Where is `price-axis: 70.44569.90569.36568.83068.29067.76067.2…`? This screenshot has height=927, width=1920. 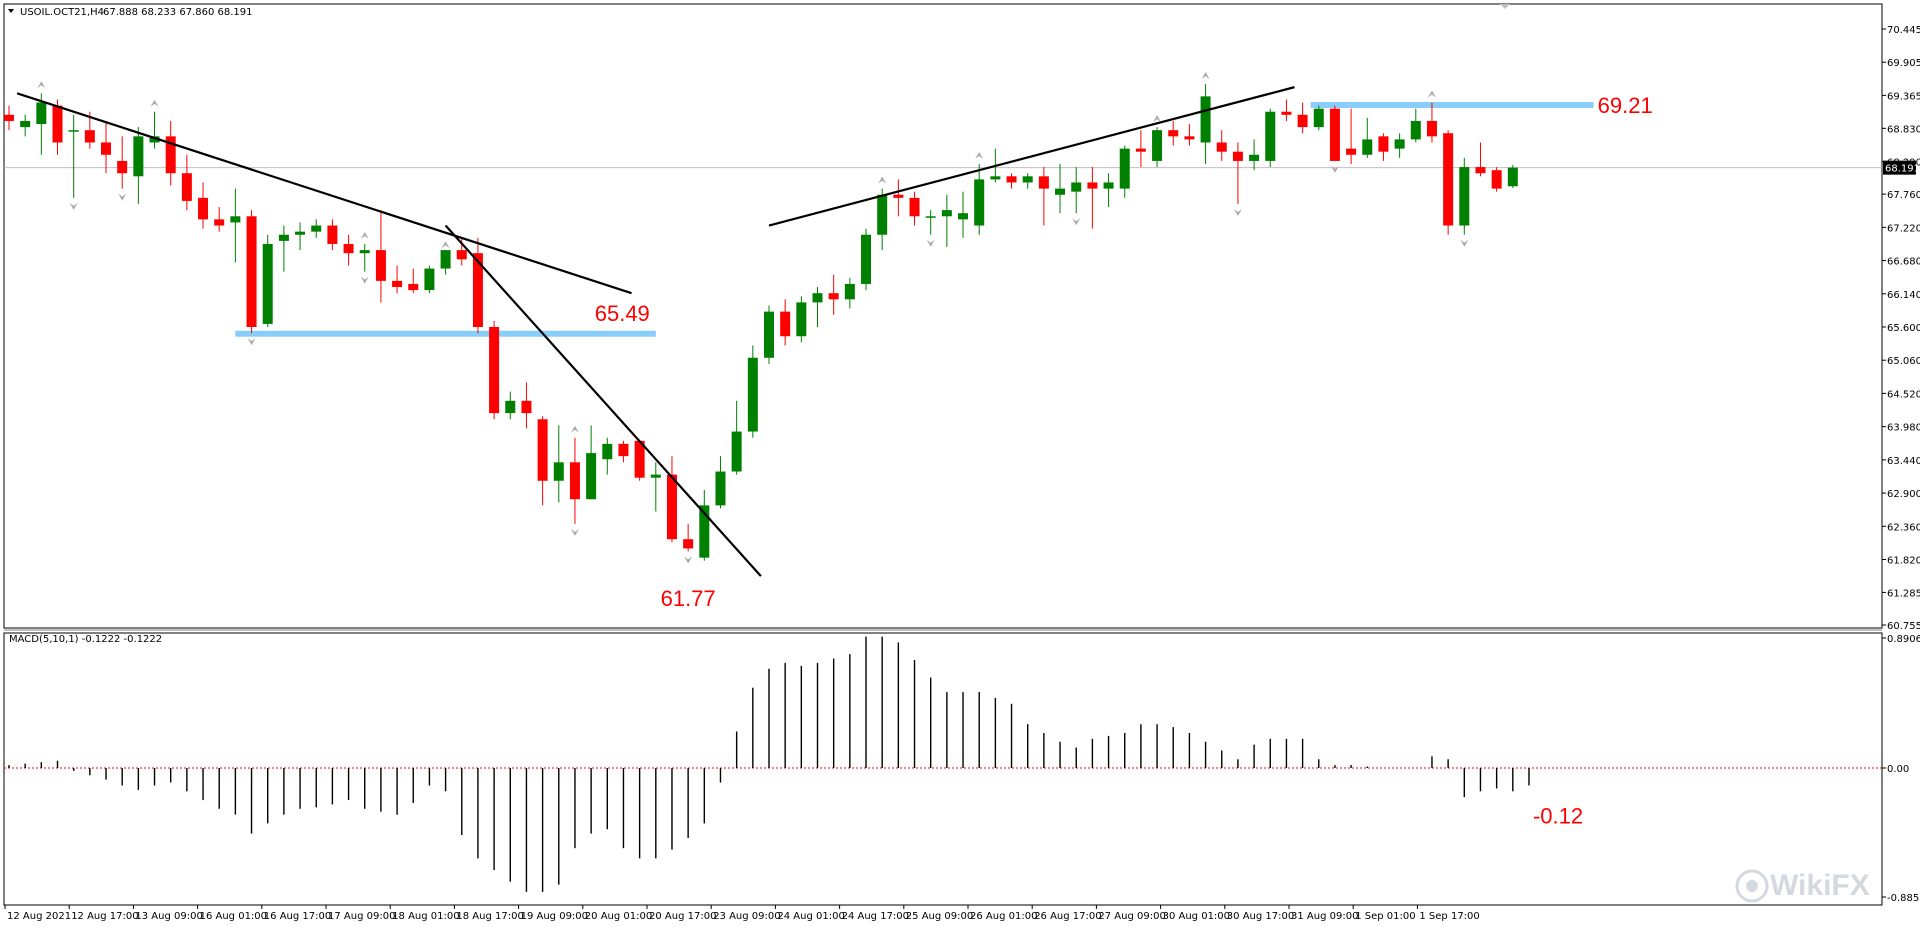
price-axis: 70.44569.90569.36568.83068.29067.76067.2… is located at coordinates (1901, 328).